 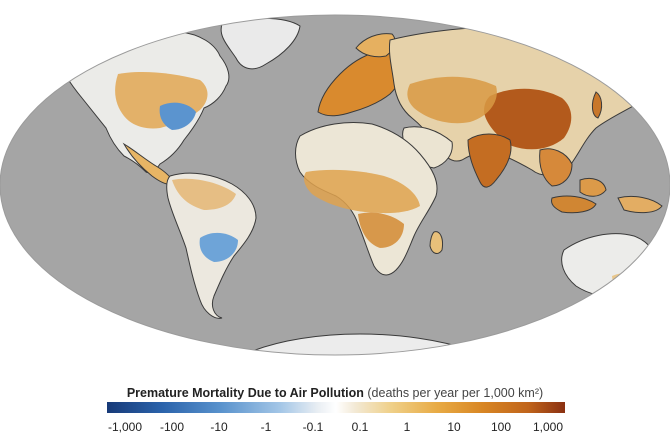 I want to click on india, so click(x=489, y=160).